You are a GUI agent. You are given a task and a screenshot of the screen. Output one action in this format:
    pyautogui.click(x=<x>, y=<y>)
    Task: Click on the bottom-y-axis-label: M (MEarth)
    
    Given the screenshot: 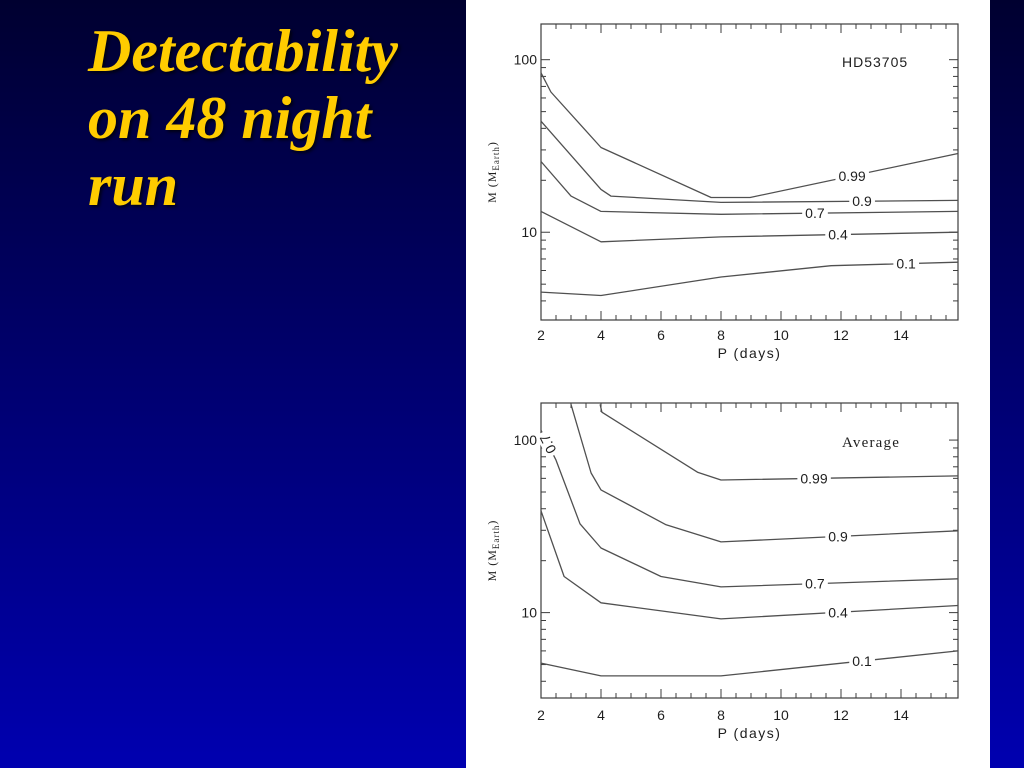 What is the action you would take?
    pyautogui.click(x=493, y=551)
    